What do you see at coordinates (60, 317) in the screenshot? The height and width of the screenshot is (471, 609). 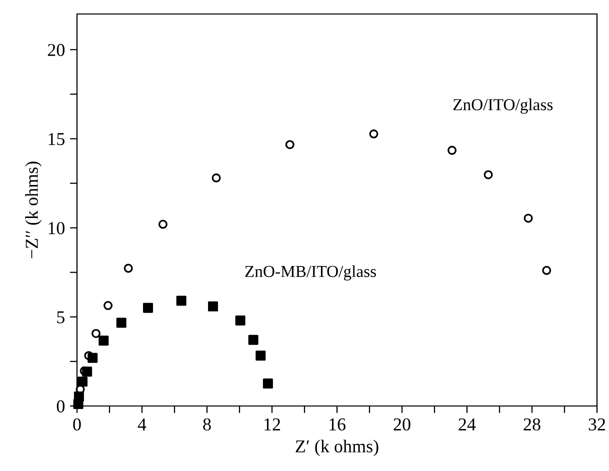 I see `y-tick-label: 5` at bounding box center [60, 317].